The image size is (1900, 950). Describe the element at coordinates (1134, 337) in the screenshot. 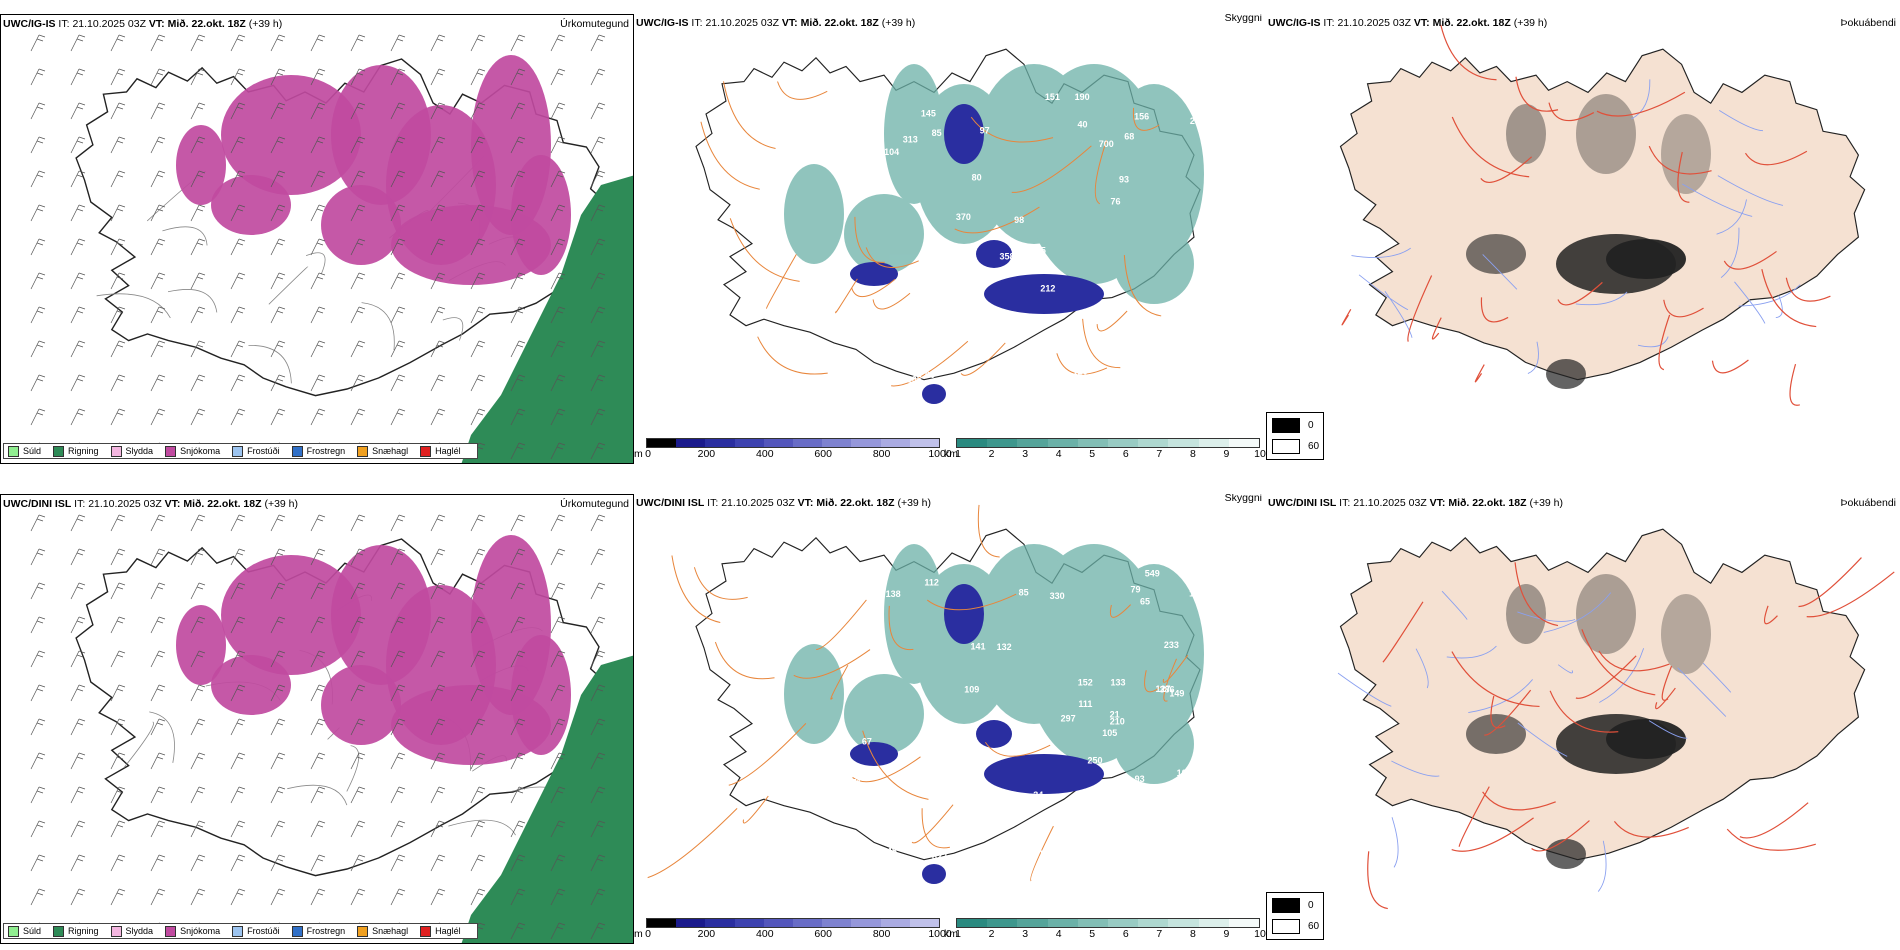

I see `cloud-base-value: 131` at that location.